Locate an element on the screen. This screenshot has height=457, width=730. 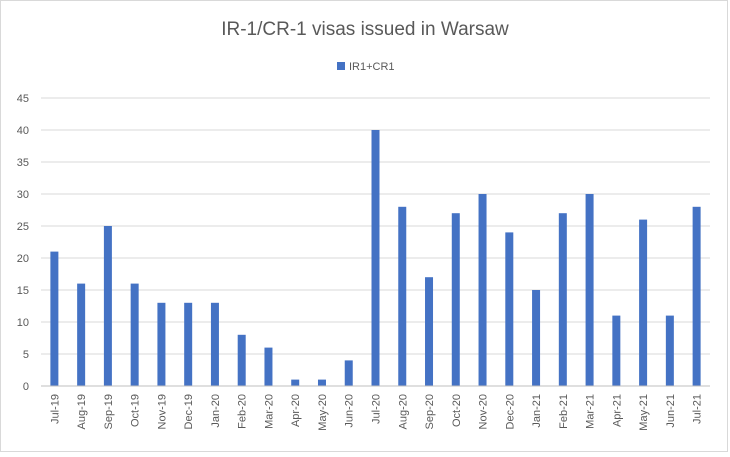
x-tick-label: Feb-21 is located at coordinates (564, 411).